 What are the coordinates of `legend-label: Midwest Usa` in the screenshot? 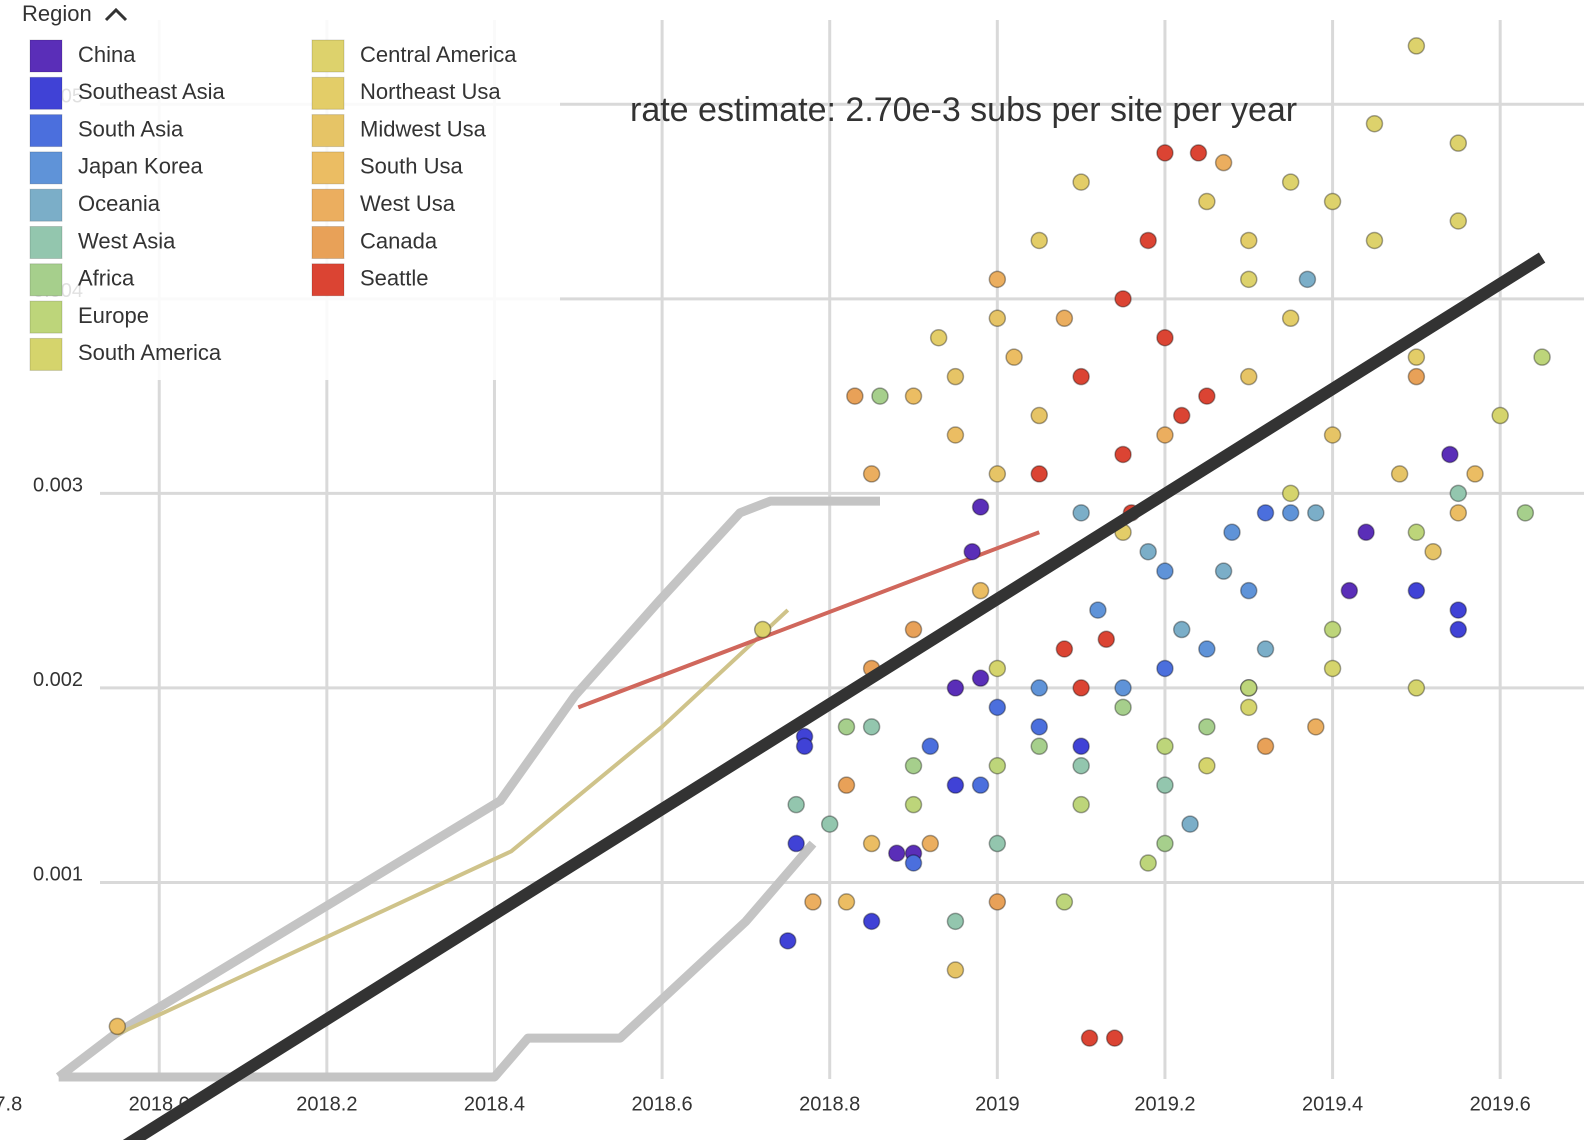 It's located at (423, 128).